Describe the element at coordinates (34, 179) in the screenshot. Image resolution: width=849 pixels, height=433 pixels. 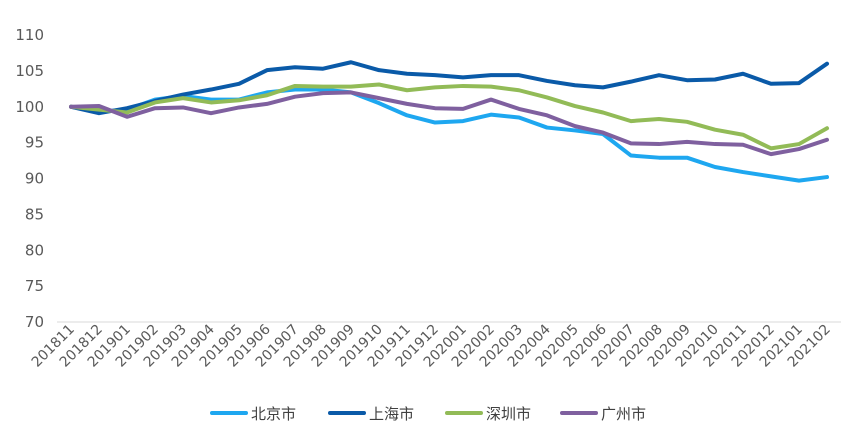
I see `y-tick-label: 90` at that location.